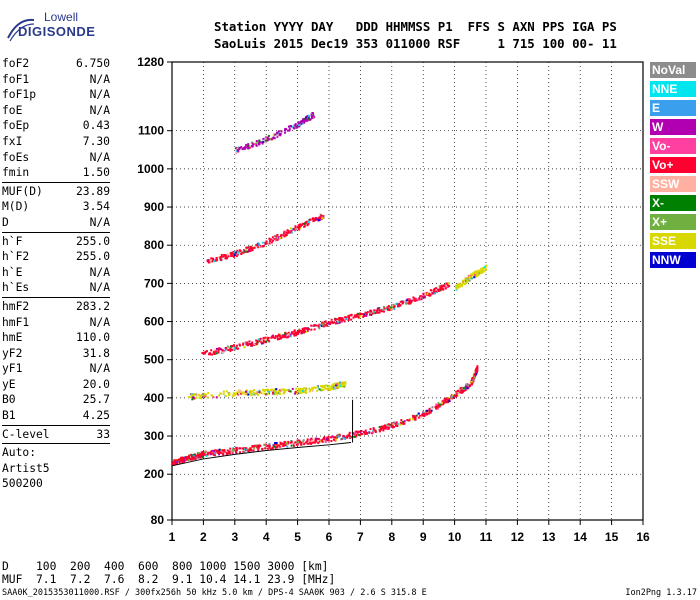 Image resolution: width=700 pixels, height=600 pixels. What do you see at coordinates (96, 173) in the screenshot?
I see `param-value: 1.50` at bounding box center [96, 173].